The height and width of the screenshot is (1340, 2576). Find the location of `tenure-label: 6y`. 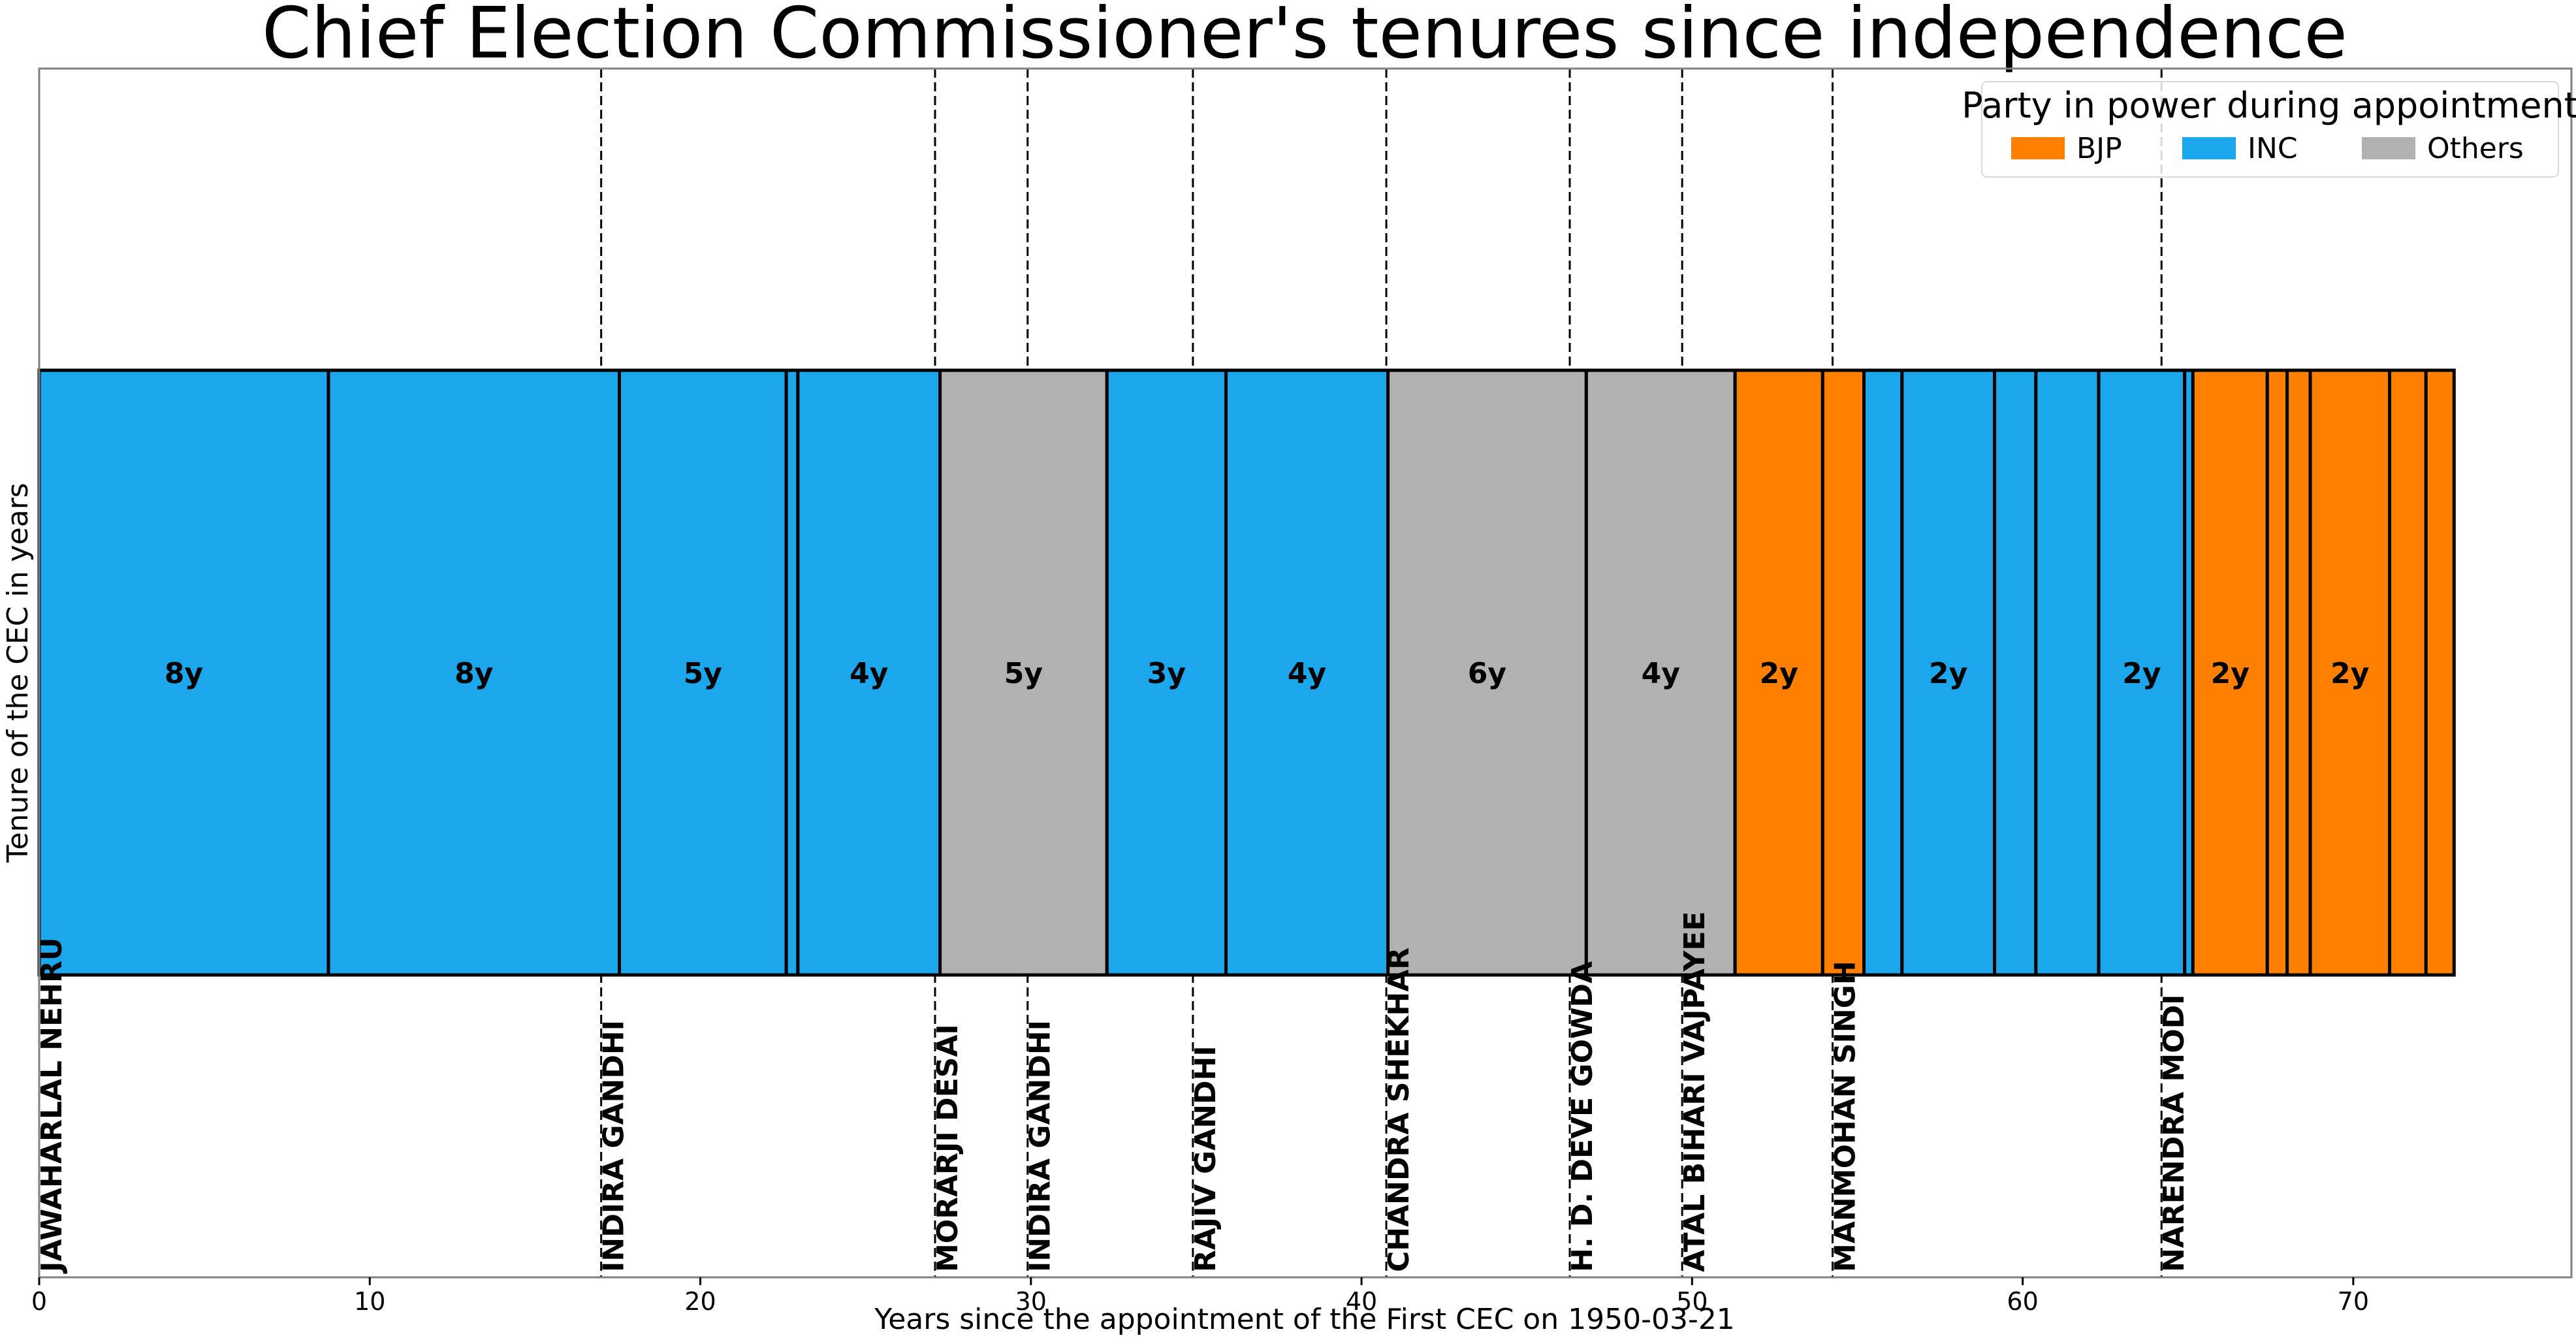

tenure-label: 6y is located at coordinates (1487, 673).